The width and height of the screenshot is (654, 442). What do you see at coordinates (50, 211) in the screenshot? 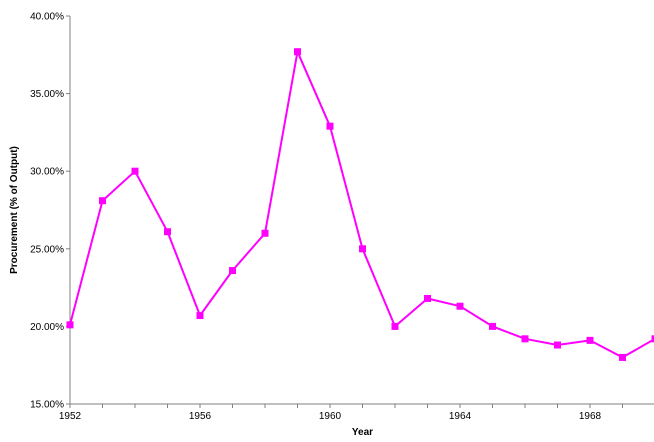
I see `y-axis: 15.00% 20.00% 25.00% 30.00% 35.00% 40.00%` at bounding box center [50, 211].